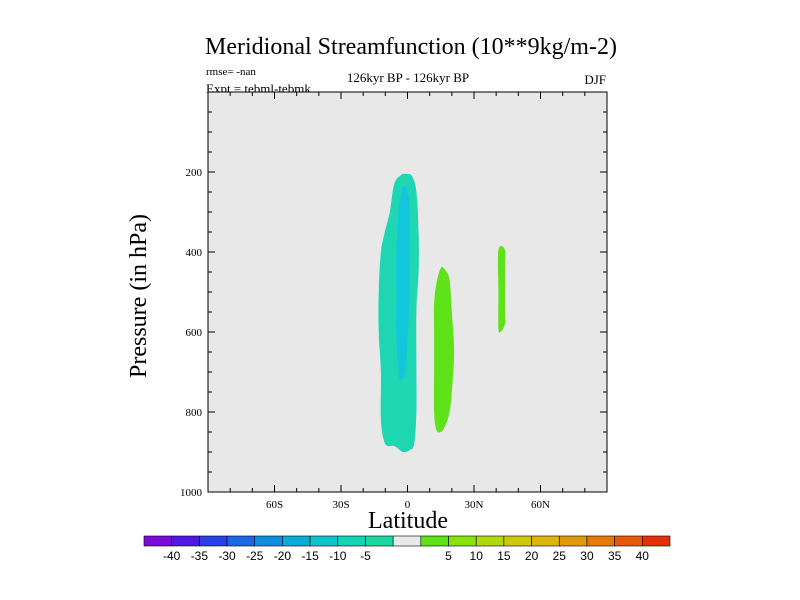 The image size is (800, 600). What do you see at coordinates (227, 556) in the screenshot?
I see `colorbar-label: -30` at bounding box center [227, 556].